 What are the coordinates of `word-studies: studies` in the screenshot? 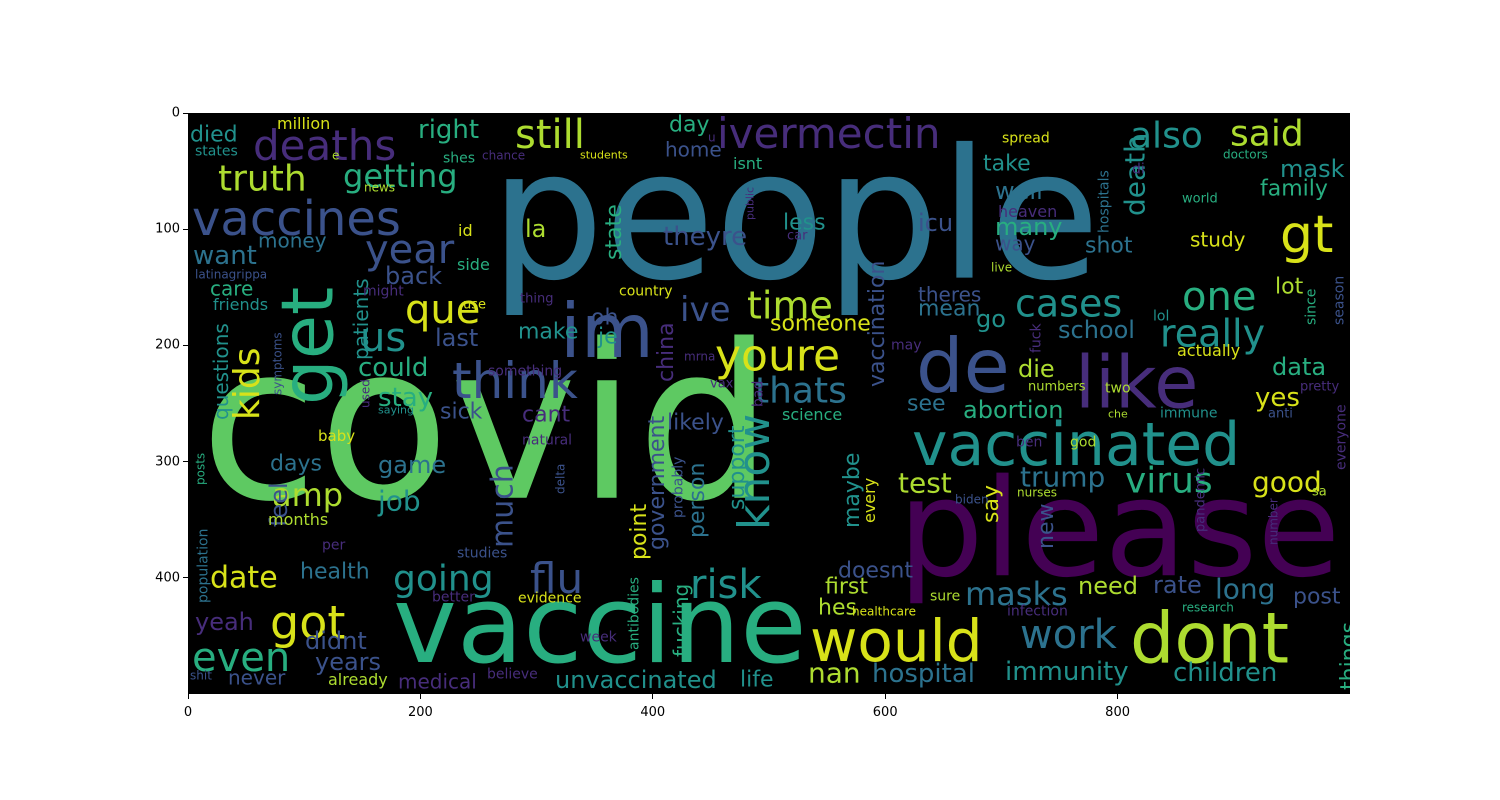 It's located at (482, 553).